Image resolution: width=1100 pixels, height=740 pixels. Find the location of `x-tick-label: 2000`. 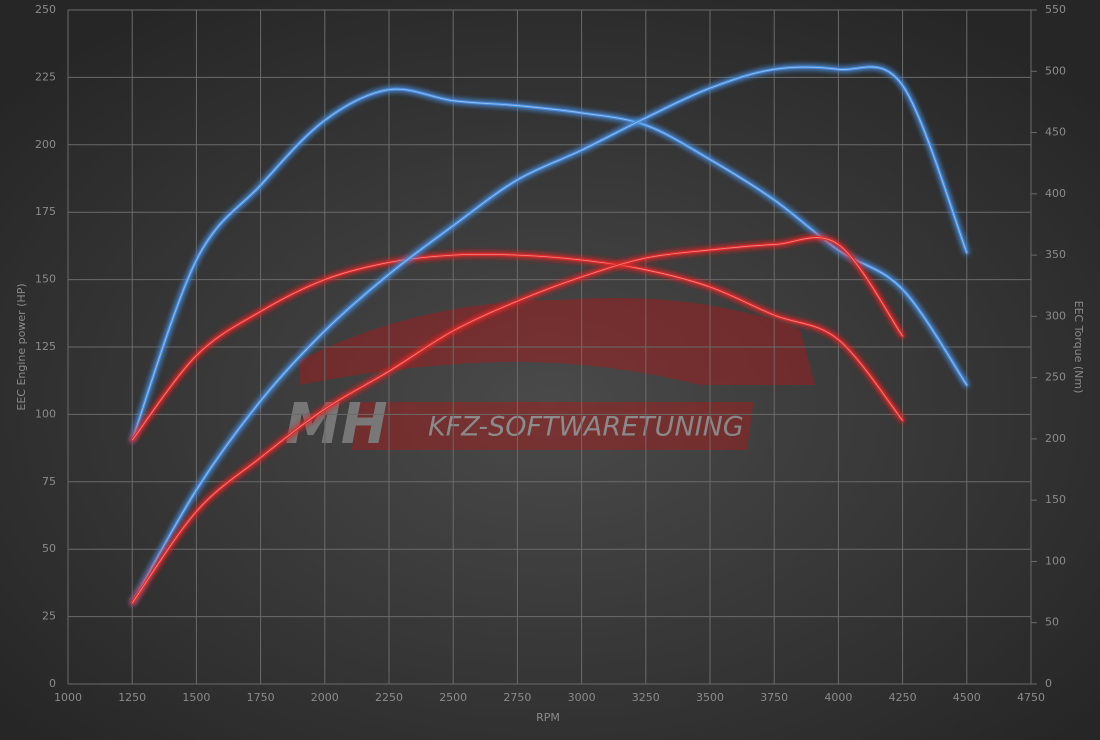

x-tick-label: 2000 is located at coordinates (325, 697).